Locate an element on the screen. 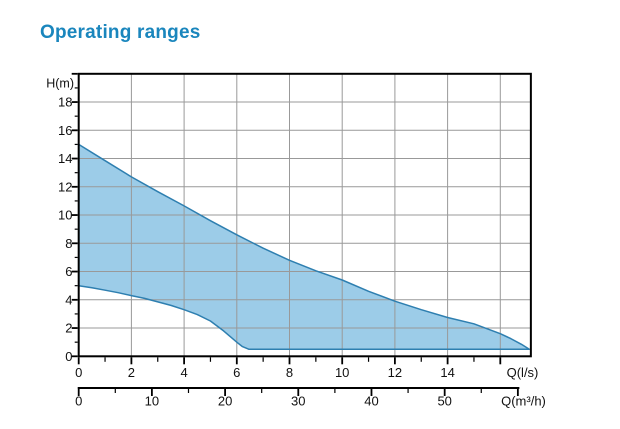 Image resolution: width=620 pixels, height=429 pixels. x-m3h-tick-label: 40 is located at coordinates (371, 401).